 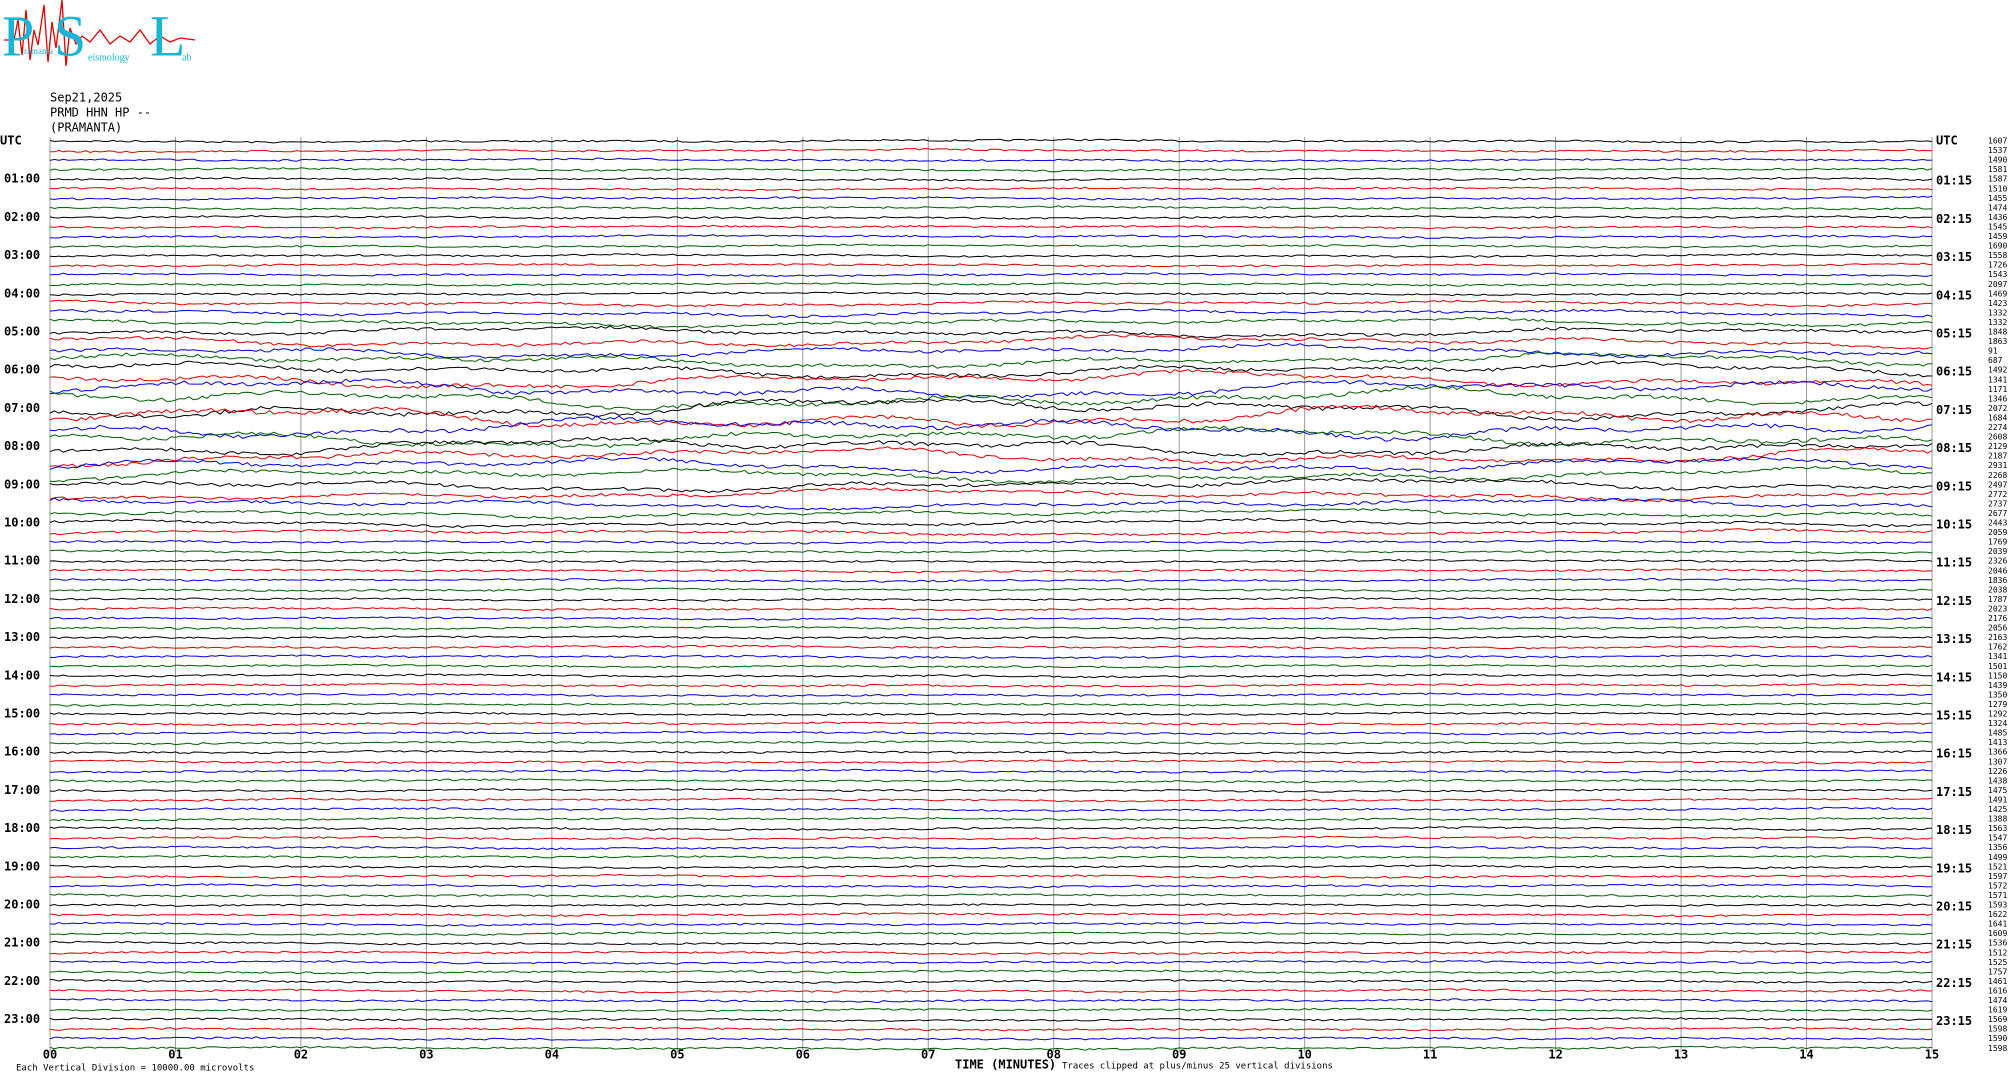 What do you see at coordinates (1997, 905) in the screenshot?
I see `trace-number: 1593` at bounding box center [1997, 905].